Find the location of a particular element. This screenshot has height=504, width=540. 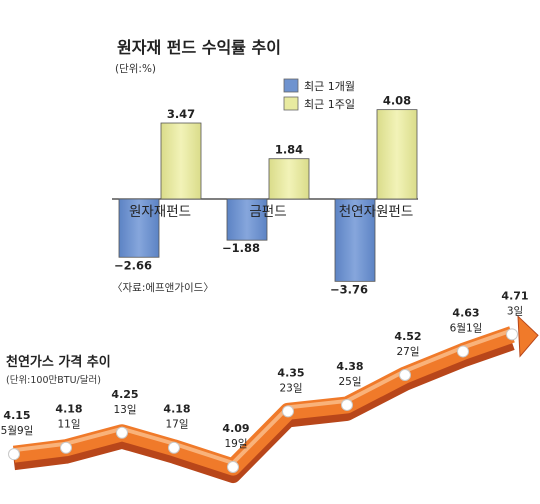

bar-chart-title: 원자재 펀드 수익률 추이 is located at coordinates (199, 47).